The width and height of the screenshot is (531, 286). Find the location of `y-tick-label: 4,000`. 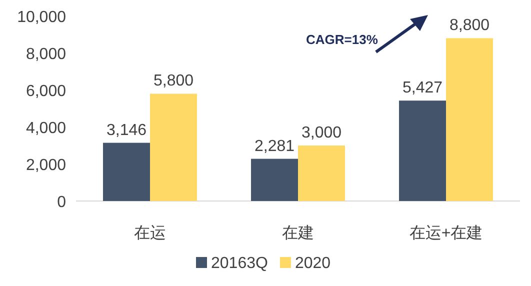

y-tick-label: 4,000 is located at coordinates (46, 128).